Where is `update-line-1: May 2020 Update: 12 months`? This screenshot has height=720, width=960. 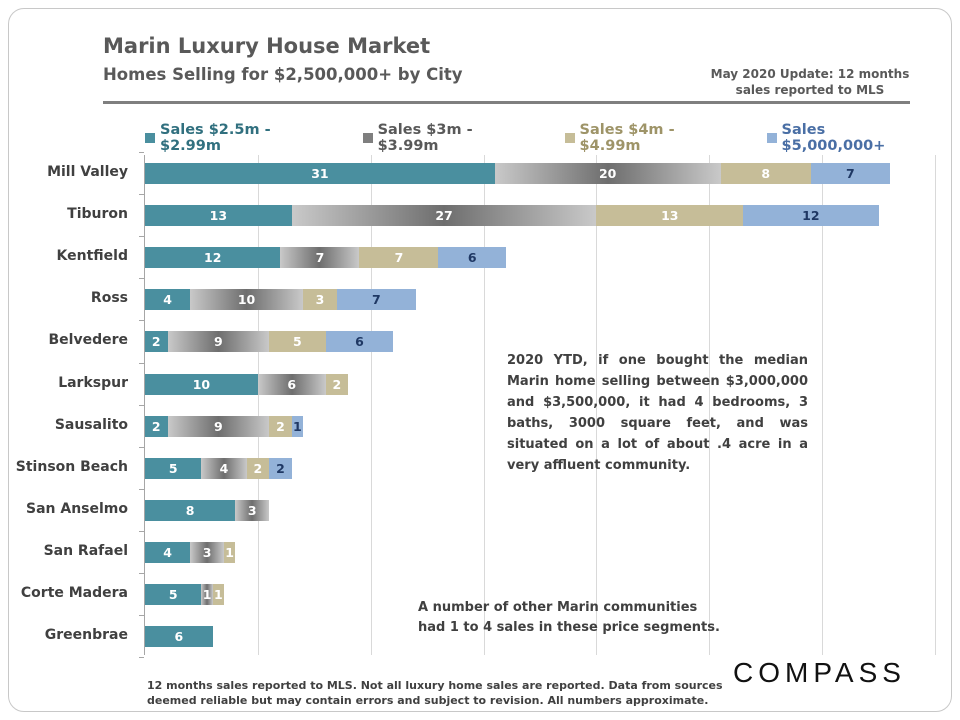
update-line-1: May 2020 Update: 12 months is located at coordinates (810, 74).